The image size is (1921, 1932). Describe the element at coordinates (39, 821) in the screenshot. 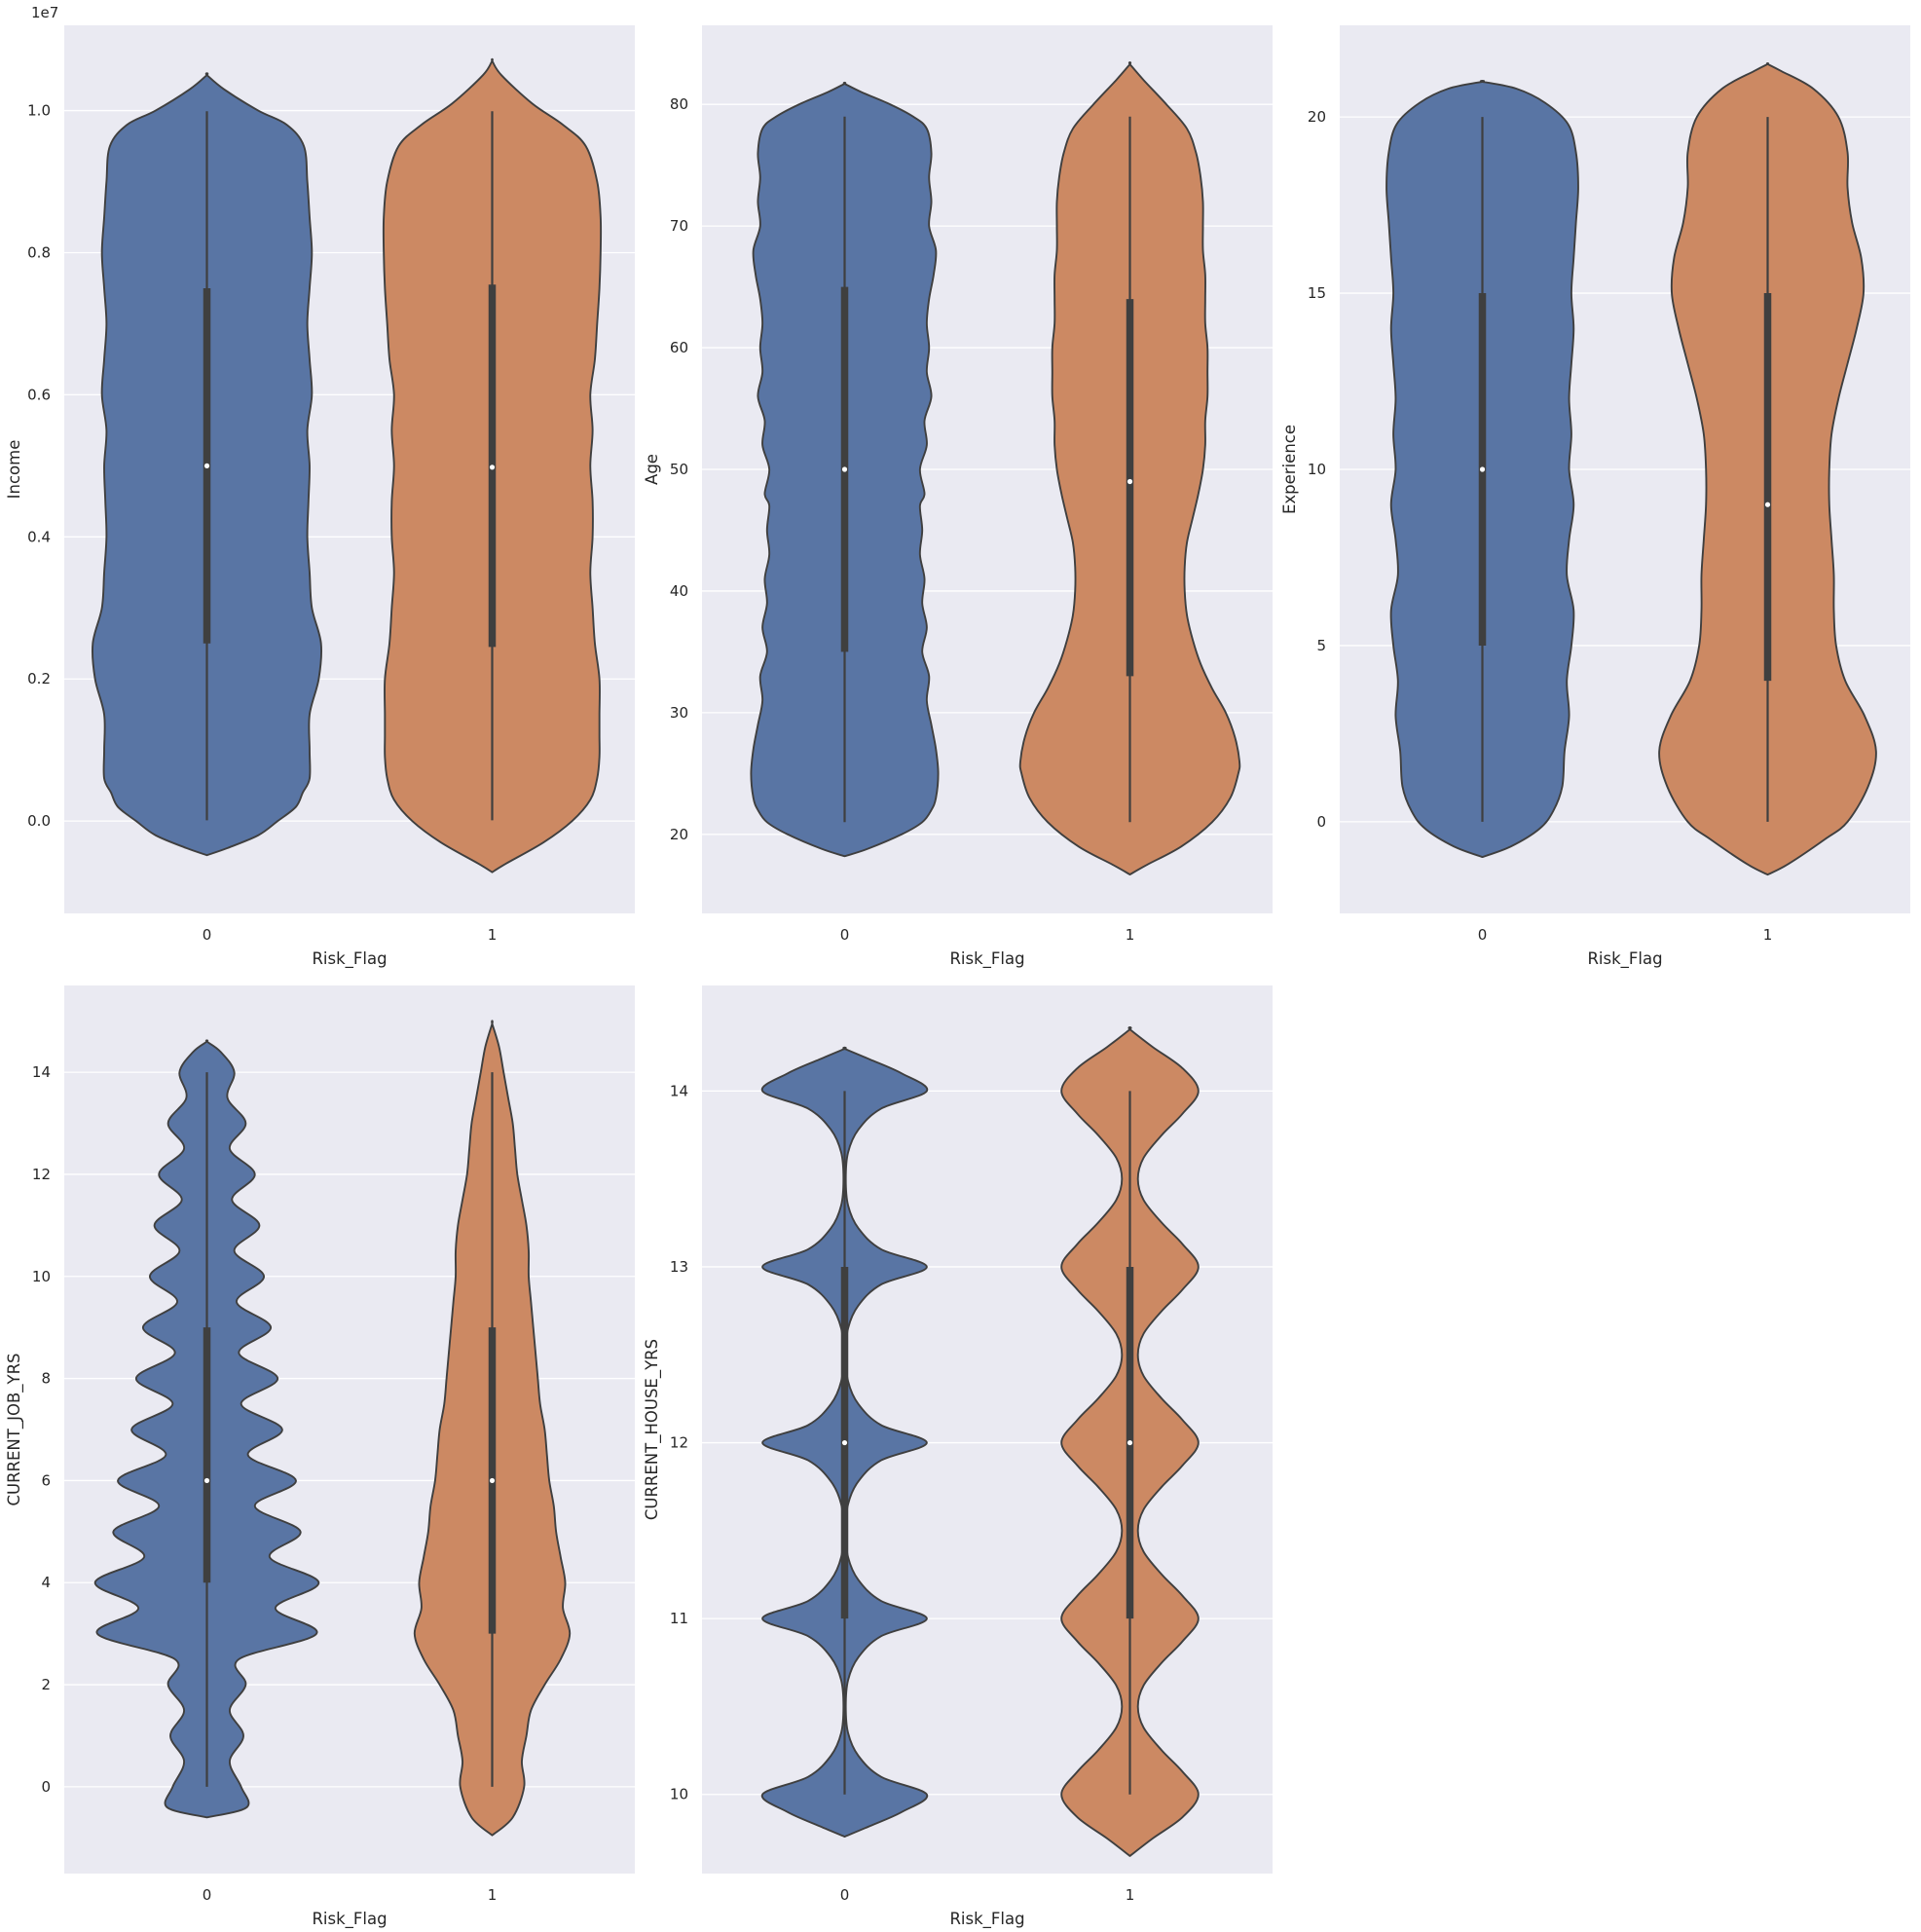

I see `y-tick-label: 0.0` at that location.